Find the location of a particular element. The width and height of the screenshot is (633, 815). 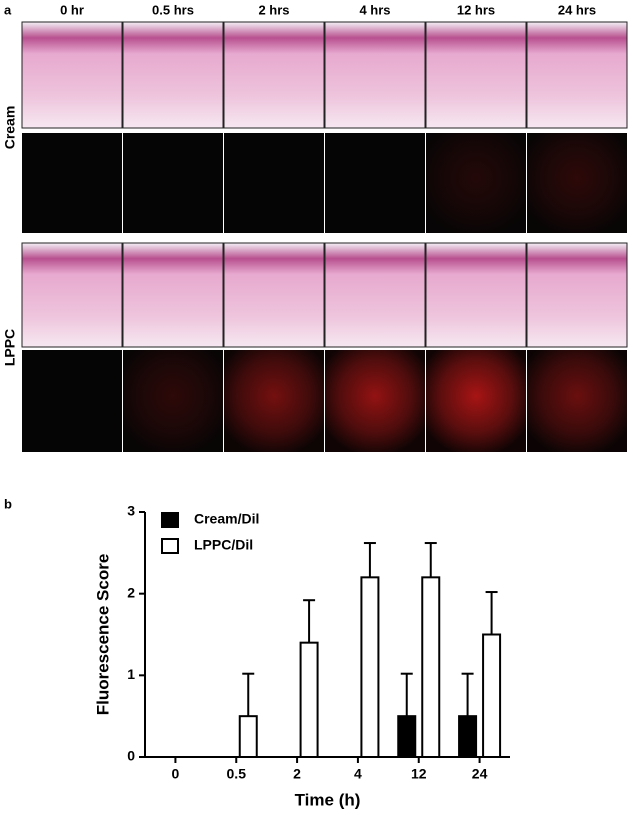

legend-label: LPPC/Dil is located at coordinates (223, 545).